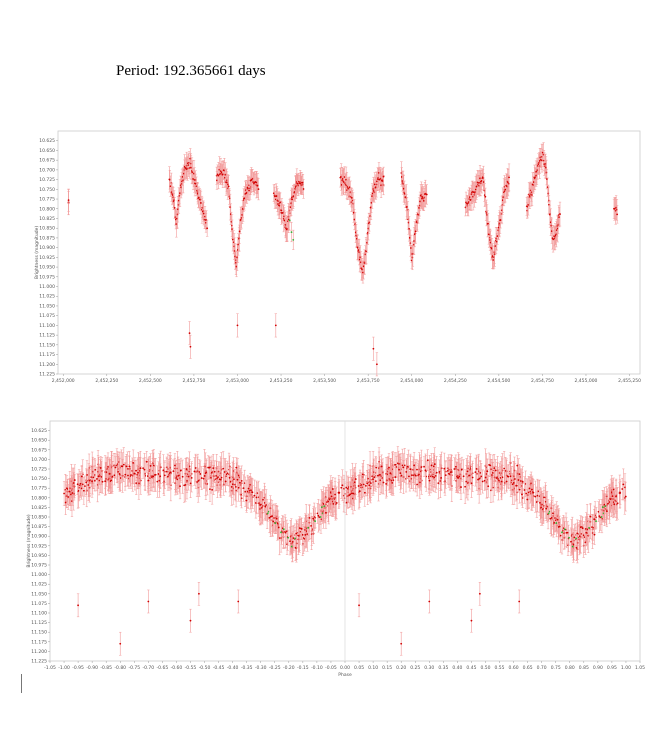 This screenshot has width=672, height=731. Describe the element at coordinates (47, 141) in the screenshot. I see `y-tick-label: 10.625` at that location.